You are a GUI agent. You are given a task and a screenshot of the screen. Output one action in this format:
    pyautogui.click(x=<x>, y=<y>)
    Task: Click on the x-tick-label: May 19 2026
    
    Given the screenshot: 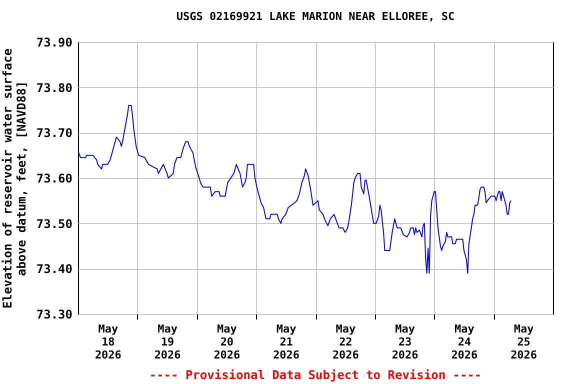 What is the action you would take?
    pyautogui.click(x=168, y=342)
    